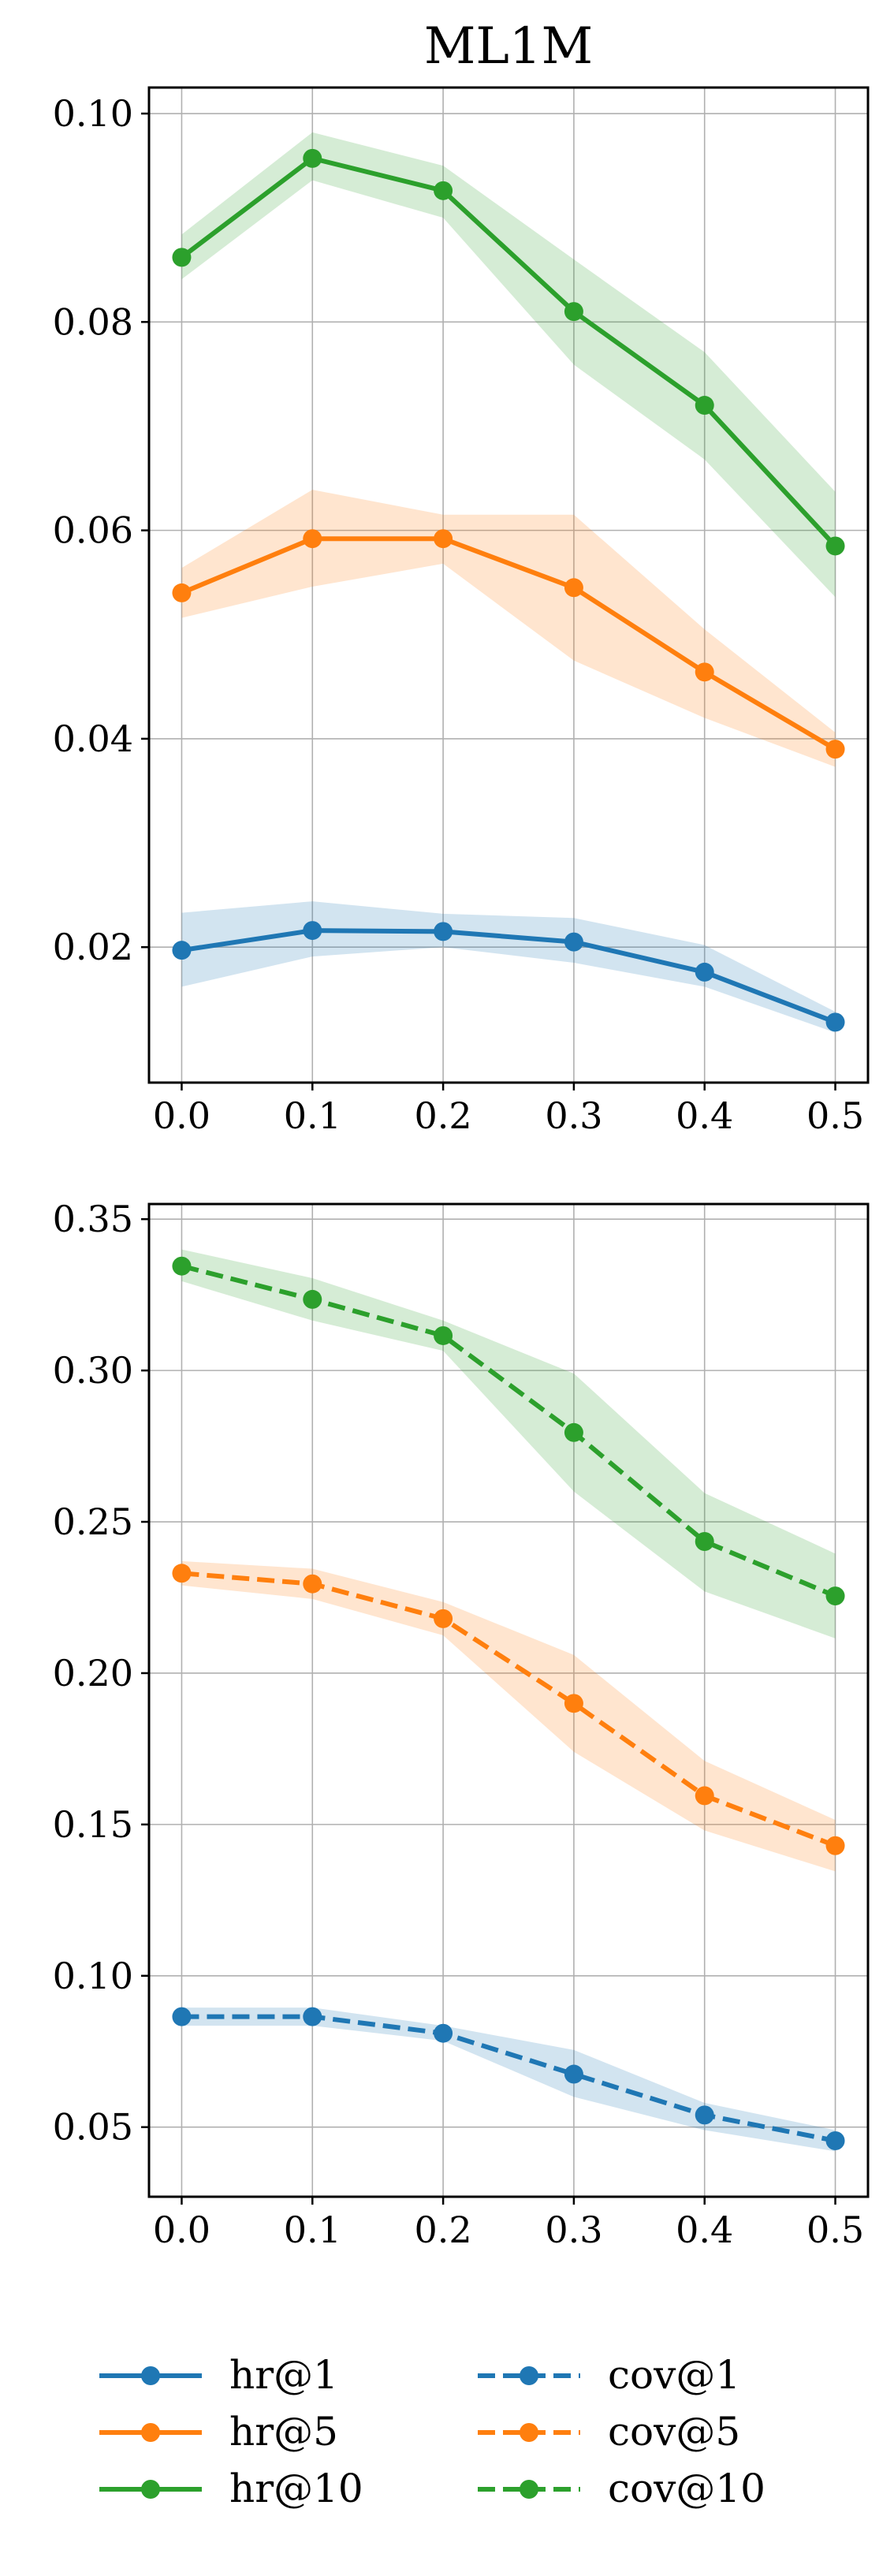 The image size is (894, 2576). What do you see at coordinates (93, 2127) in the screenshot?
I see `y-tick-label: 0.05` at bounding box center [93, 2127].